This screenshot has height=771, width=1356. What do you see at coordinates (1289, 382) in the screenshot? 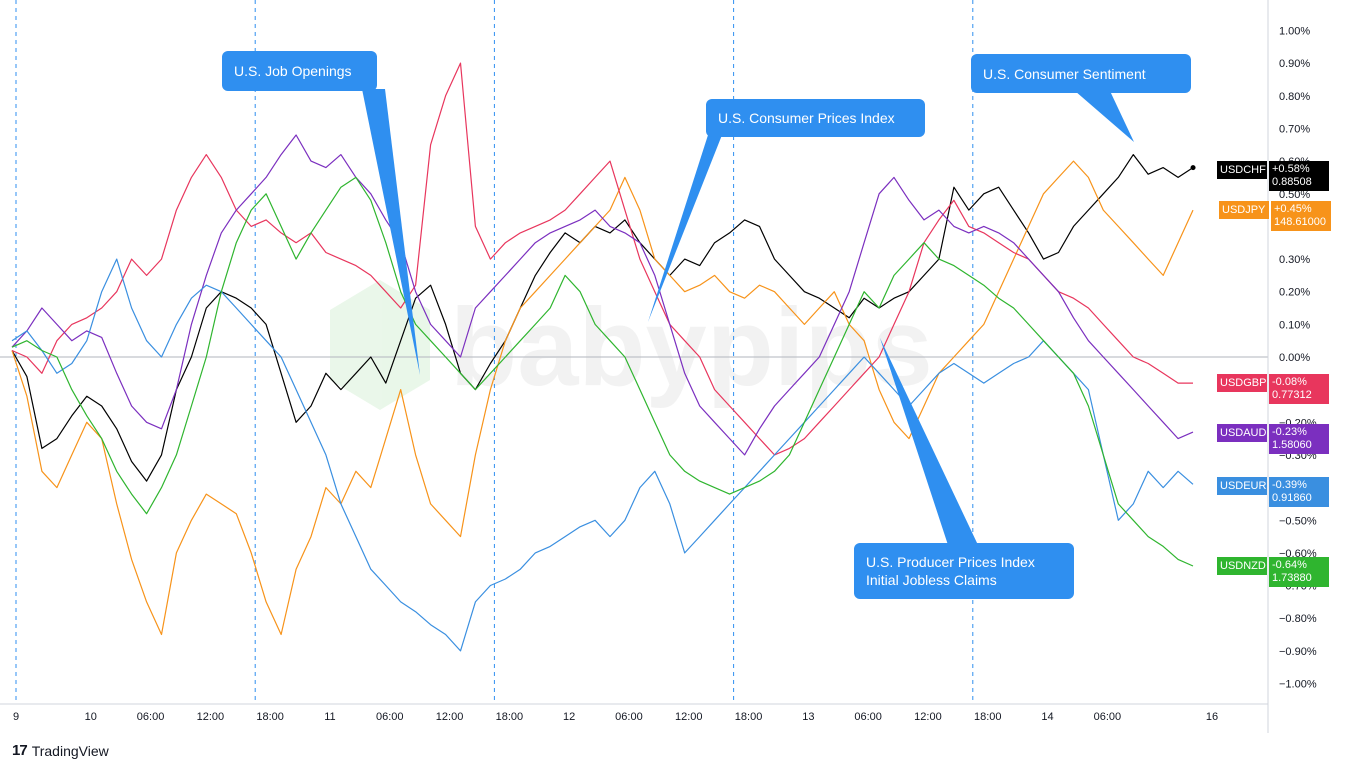
I see `price-label-change: -0.08%` at bounding box center [1289, 382].